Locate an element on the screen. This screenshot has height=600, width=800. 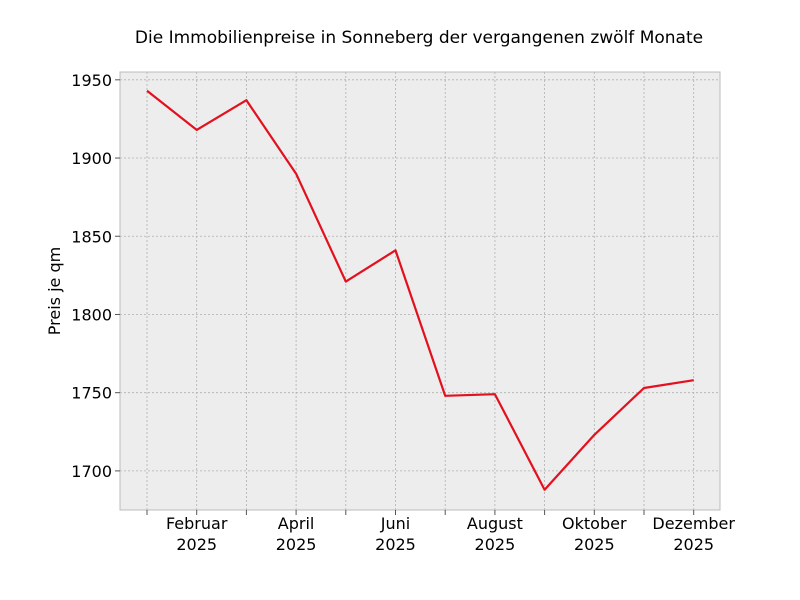
y-tick-label: 1950 is located at coordinates (91, 80).